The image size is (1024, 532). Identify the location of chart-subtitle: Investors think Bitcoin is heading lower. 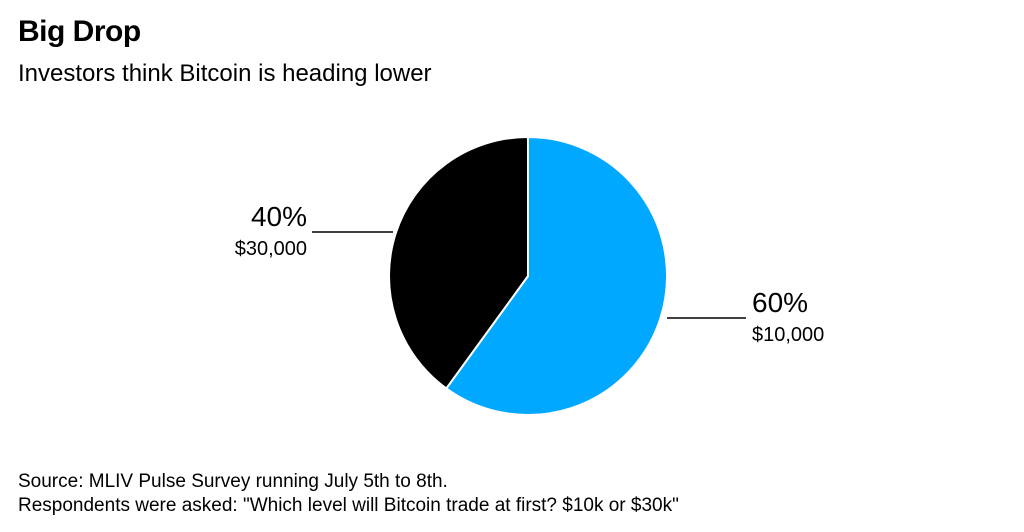
(225, 73).